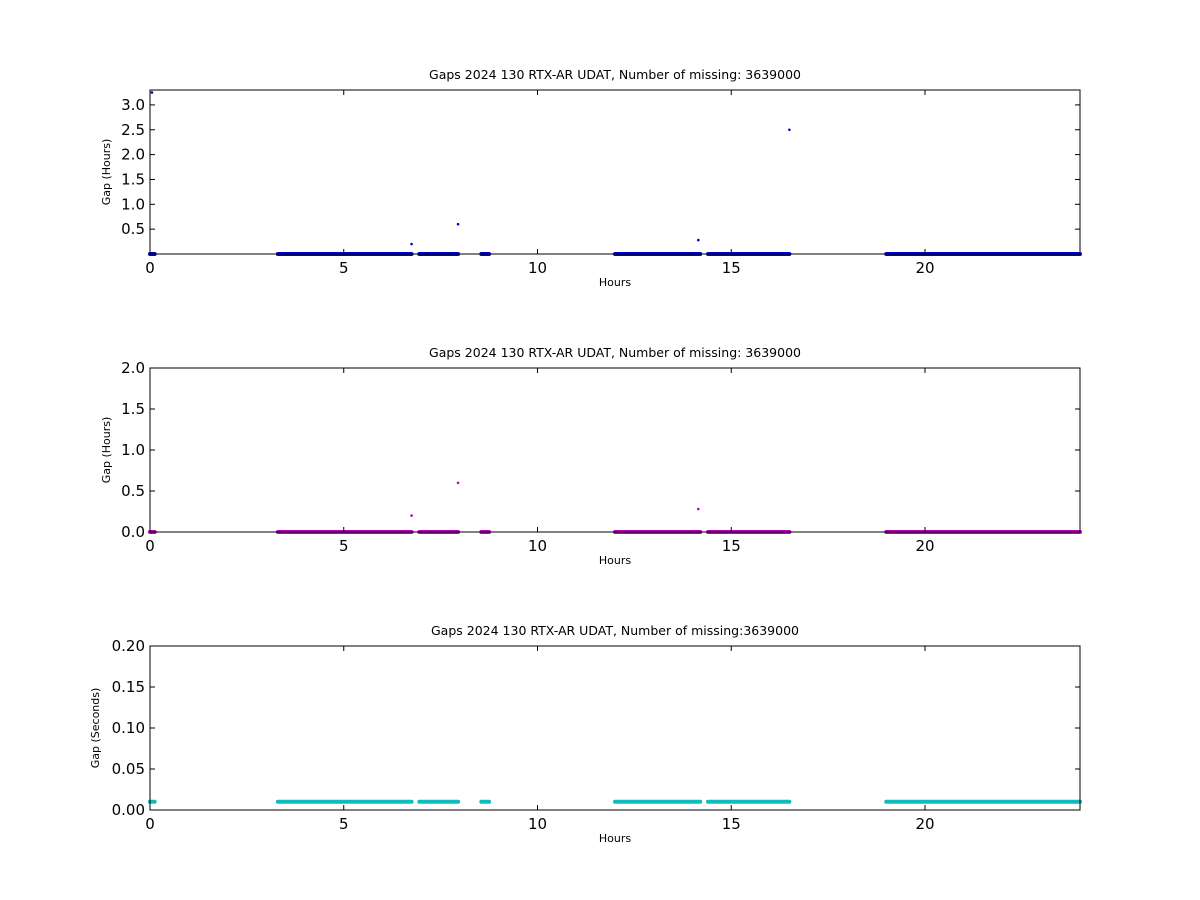 This screenshot has height=900, width=1200. I want to click on y-axis-label: Gap (Seconds), so click(95, 728).